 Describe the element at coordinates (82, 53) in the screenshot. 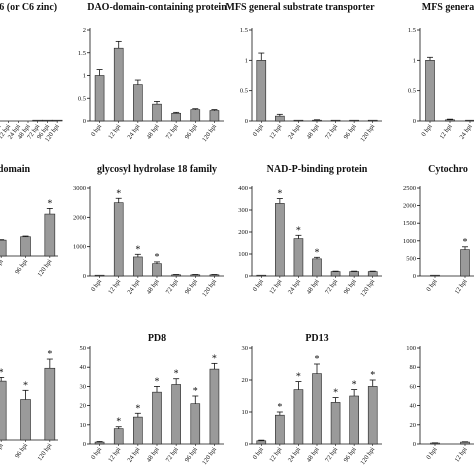

I see `y-tick-label: 1.5` at that location.